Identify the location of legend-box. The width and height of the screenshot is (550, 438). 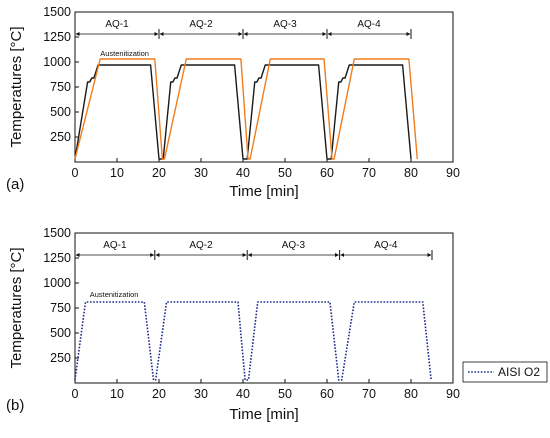
(505, 372).